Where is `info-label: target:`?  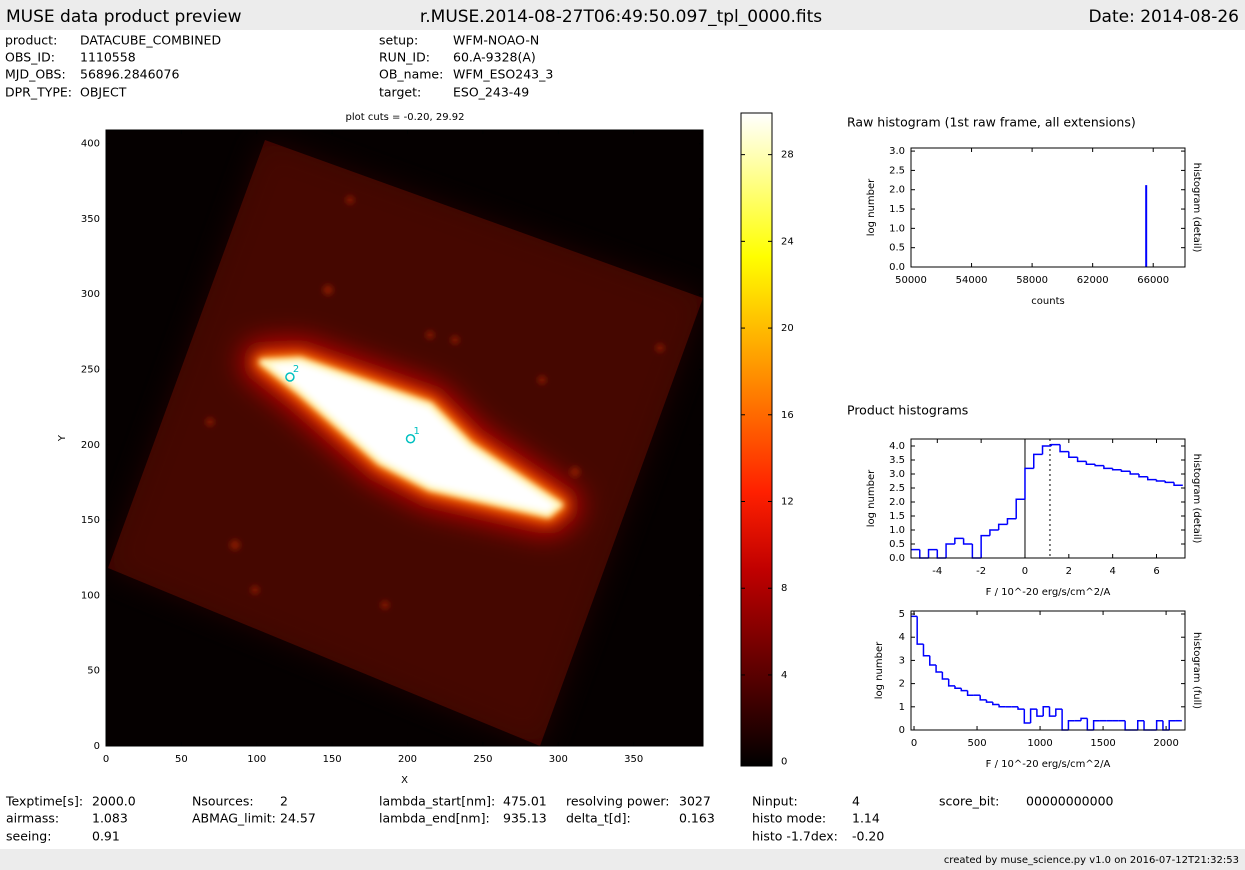
info-label: target: is located at coordinates (400, 92).